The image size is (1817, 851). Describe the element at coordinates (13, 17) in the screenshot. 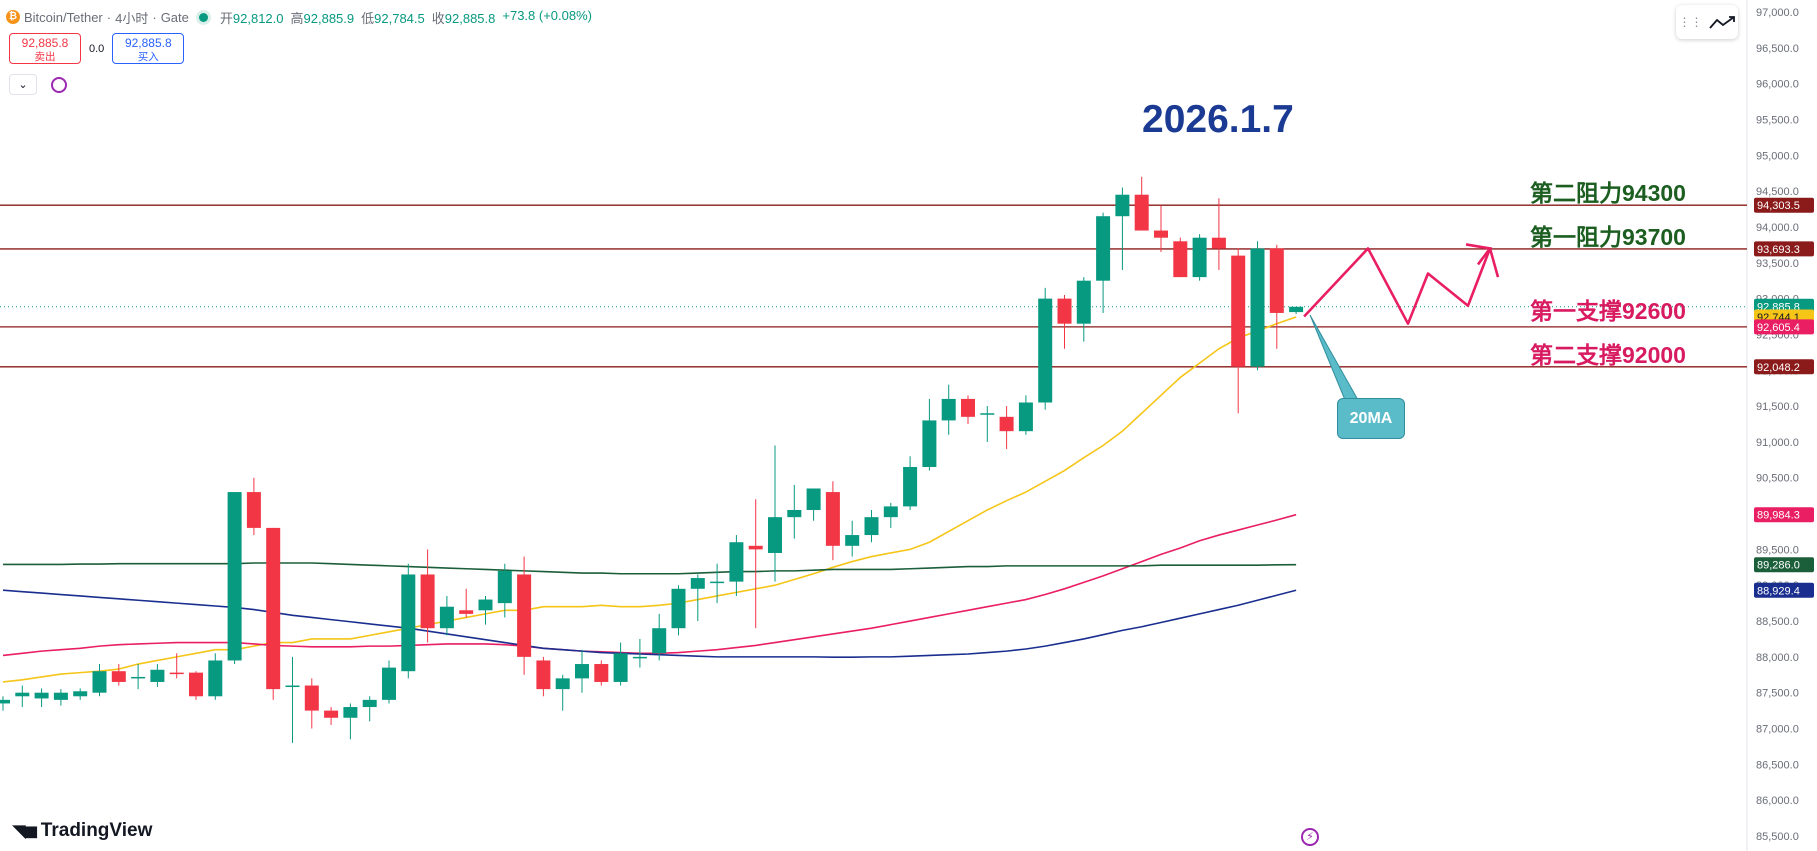

I see `bitcoin-icon: ₿` at that location.